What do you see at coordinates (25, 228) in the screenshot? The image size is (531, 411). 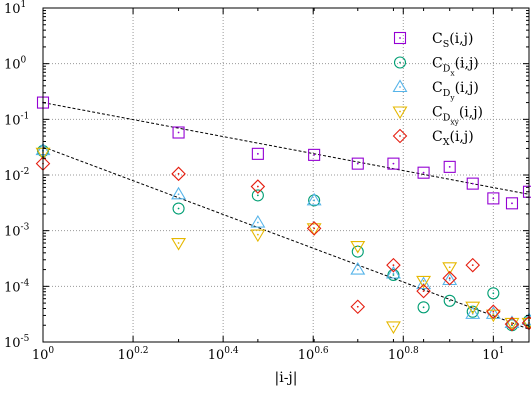 I see `y-tick-exponent: -3` at bounding box center [25, 228].